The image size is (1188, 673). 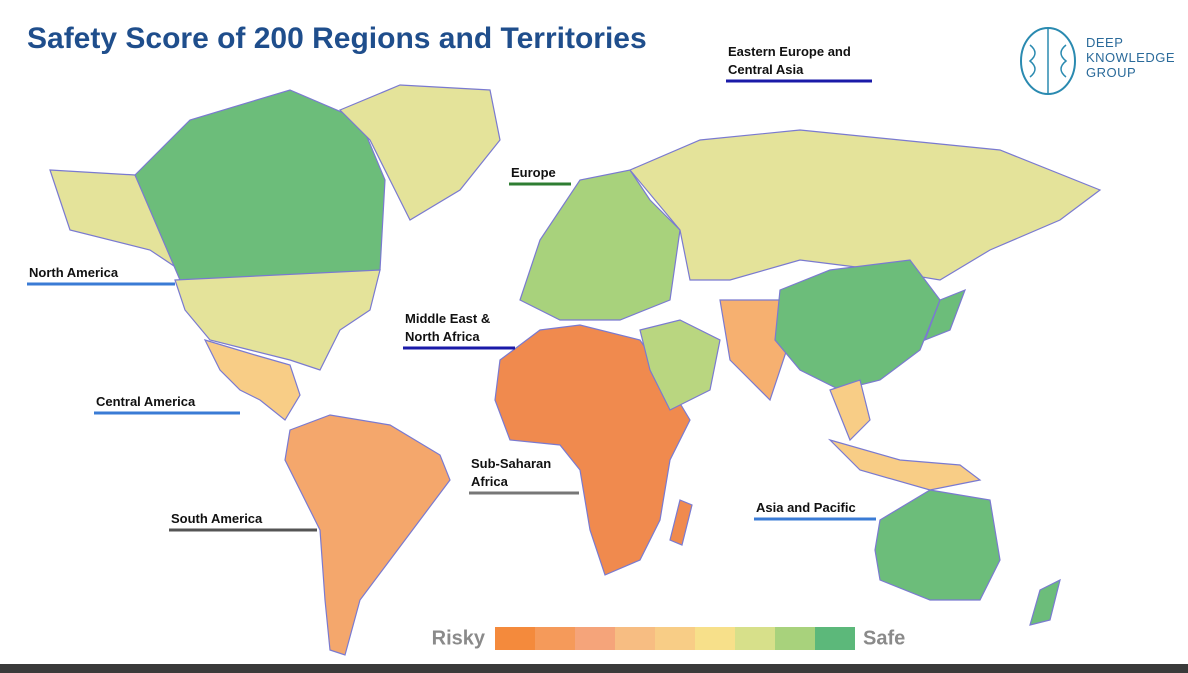 I want to click on canada, so click(x=260, y=190).